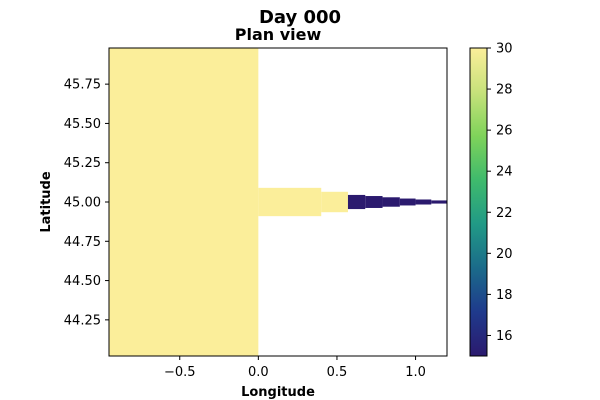 The image size is (600, 400). I want to click on y-tick-label: 45.00, so click(82, 203).